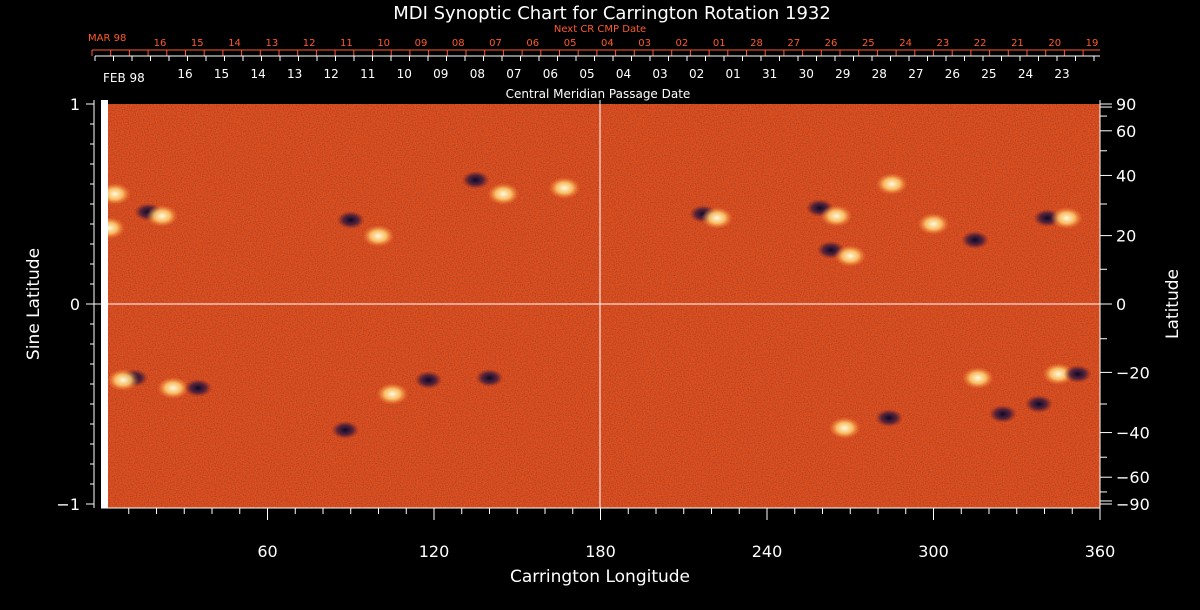 The height and width of the screenshot is (610, 1200). What do you see at coordinates (75, 304) in the screenshot?
I see `left-tick-label: 0` at bounding box center [75, 304].